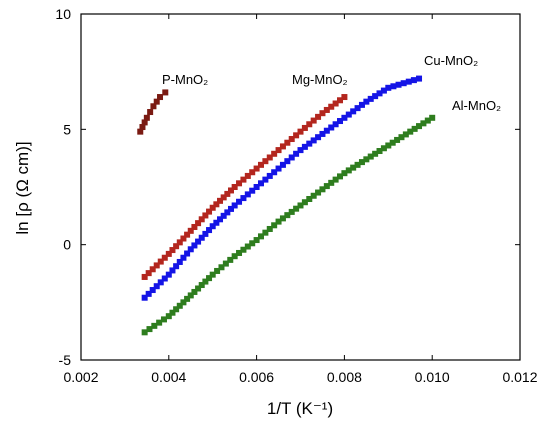  I want to click on y-tick-label: 10, so click(63, 14).